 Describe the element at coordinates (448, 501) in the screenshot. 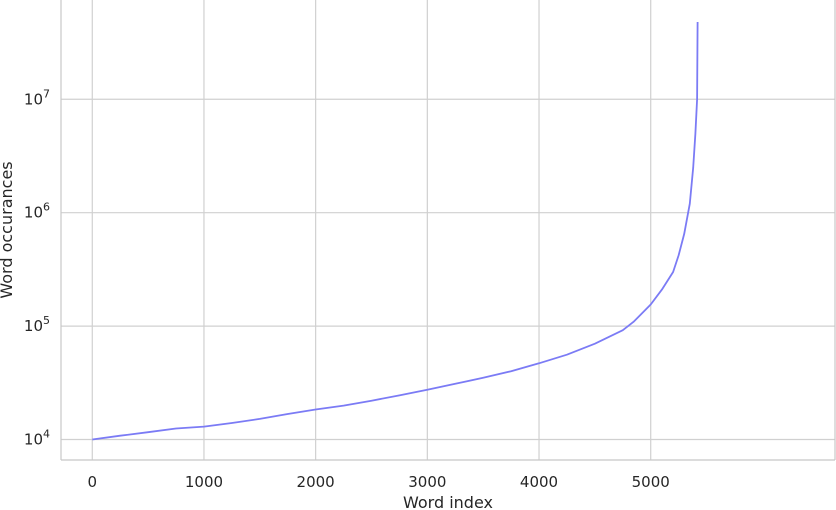

I see `x-axis-label: Word index` at that location.